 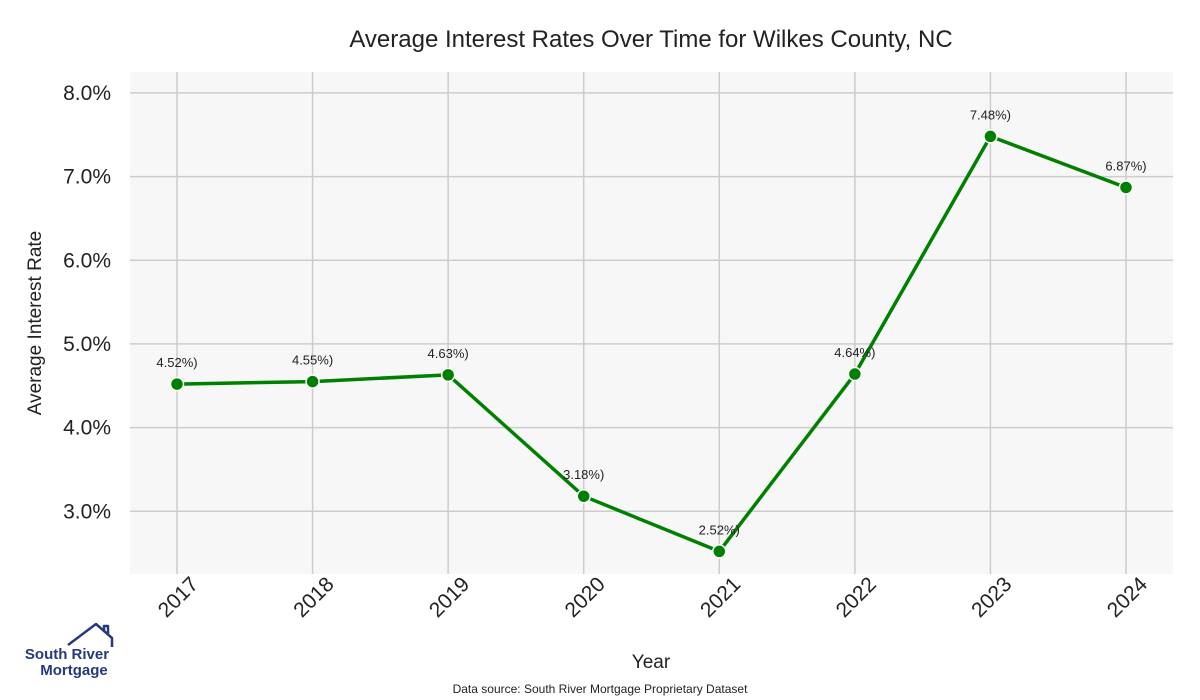 What do you see at coordinates (87, 428) in the screenshot?
I see `y-tick-label: 4.0%` at bounding box center [87, 428].